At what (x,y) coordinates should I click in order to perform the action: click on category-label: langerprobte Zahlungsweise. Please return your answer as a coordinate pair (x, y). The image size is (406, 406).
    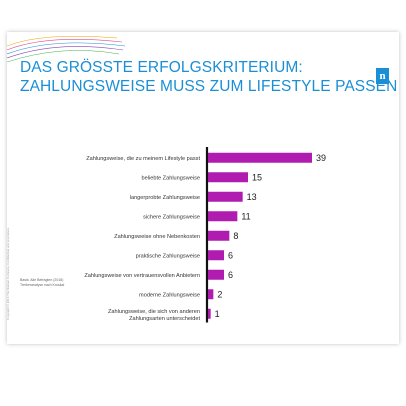
    Looking at the image, I should click on (165, 198).